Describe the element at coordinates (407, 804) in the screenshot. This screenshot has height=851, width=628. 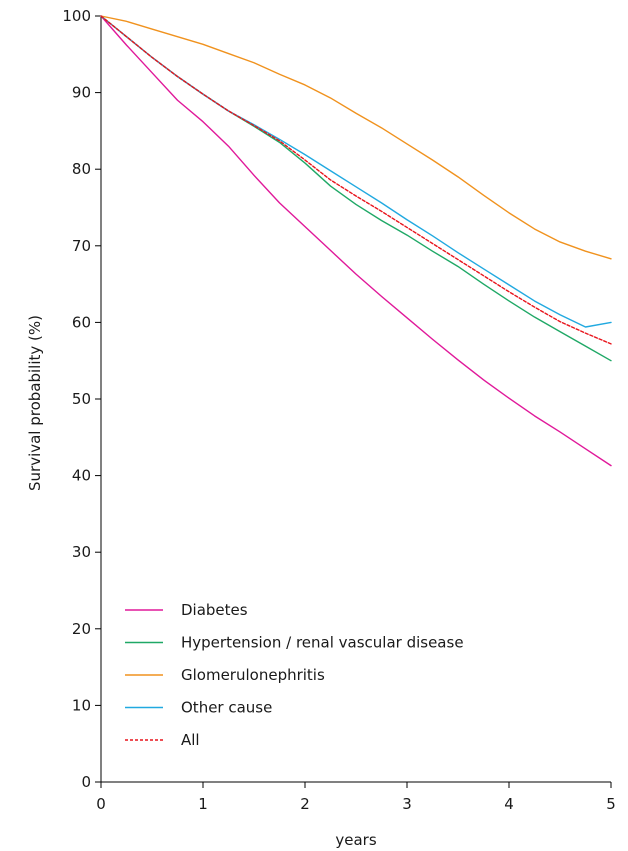
I see `x-tick-label: 3` at that location.